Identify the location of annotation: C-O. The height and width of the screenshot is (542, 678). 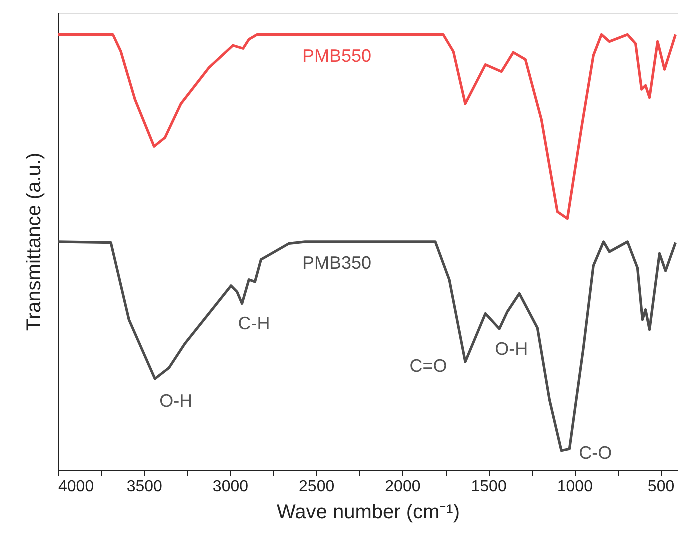
(595, 453).